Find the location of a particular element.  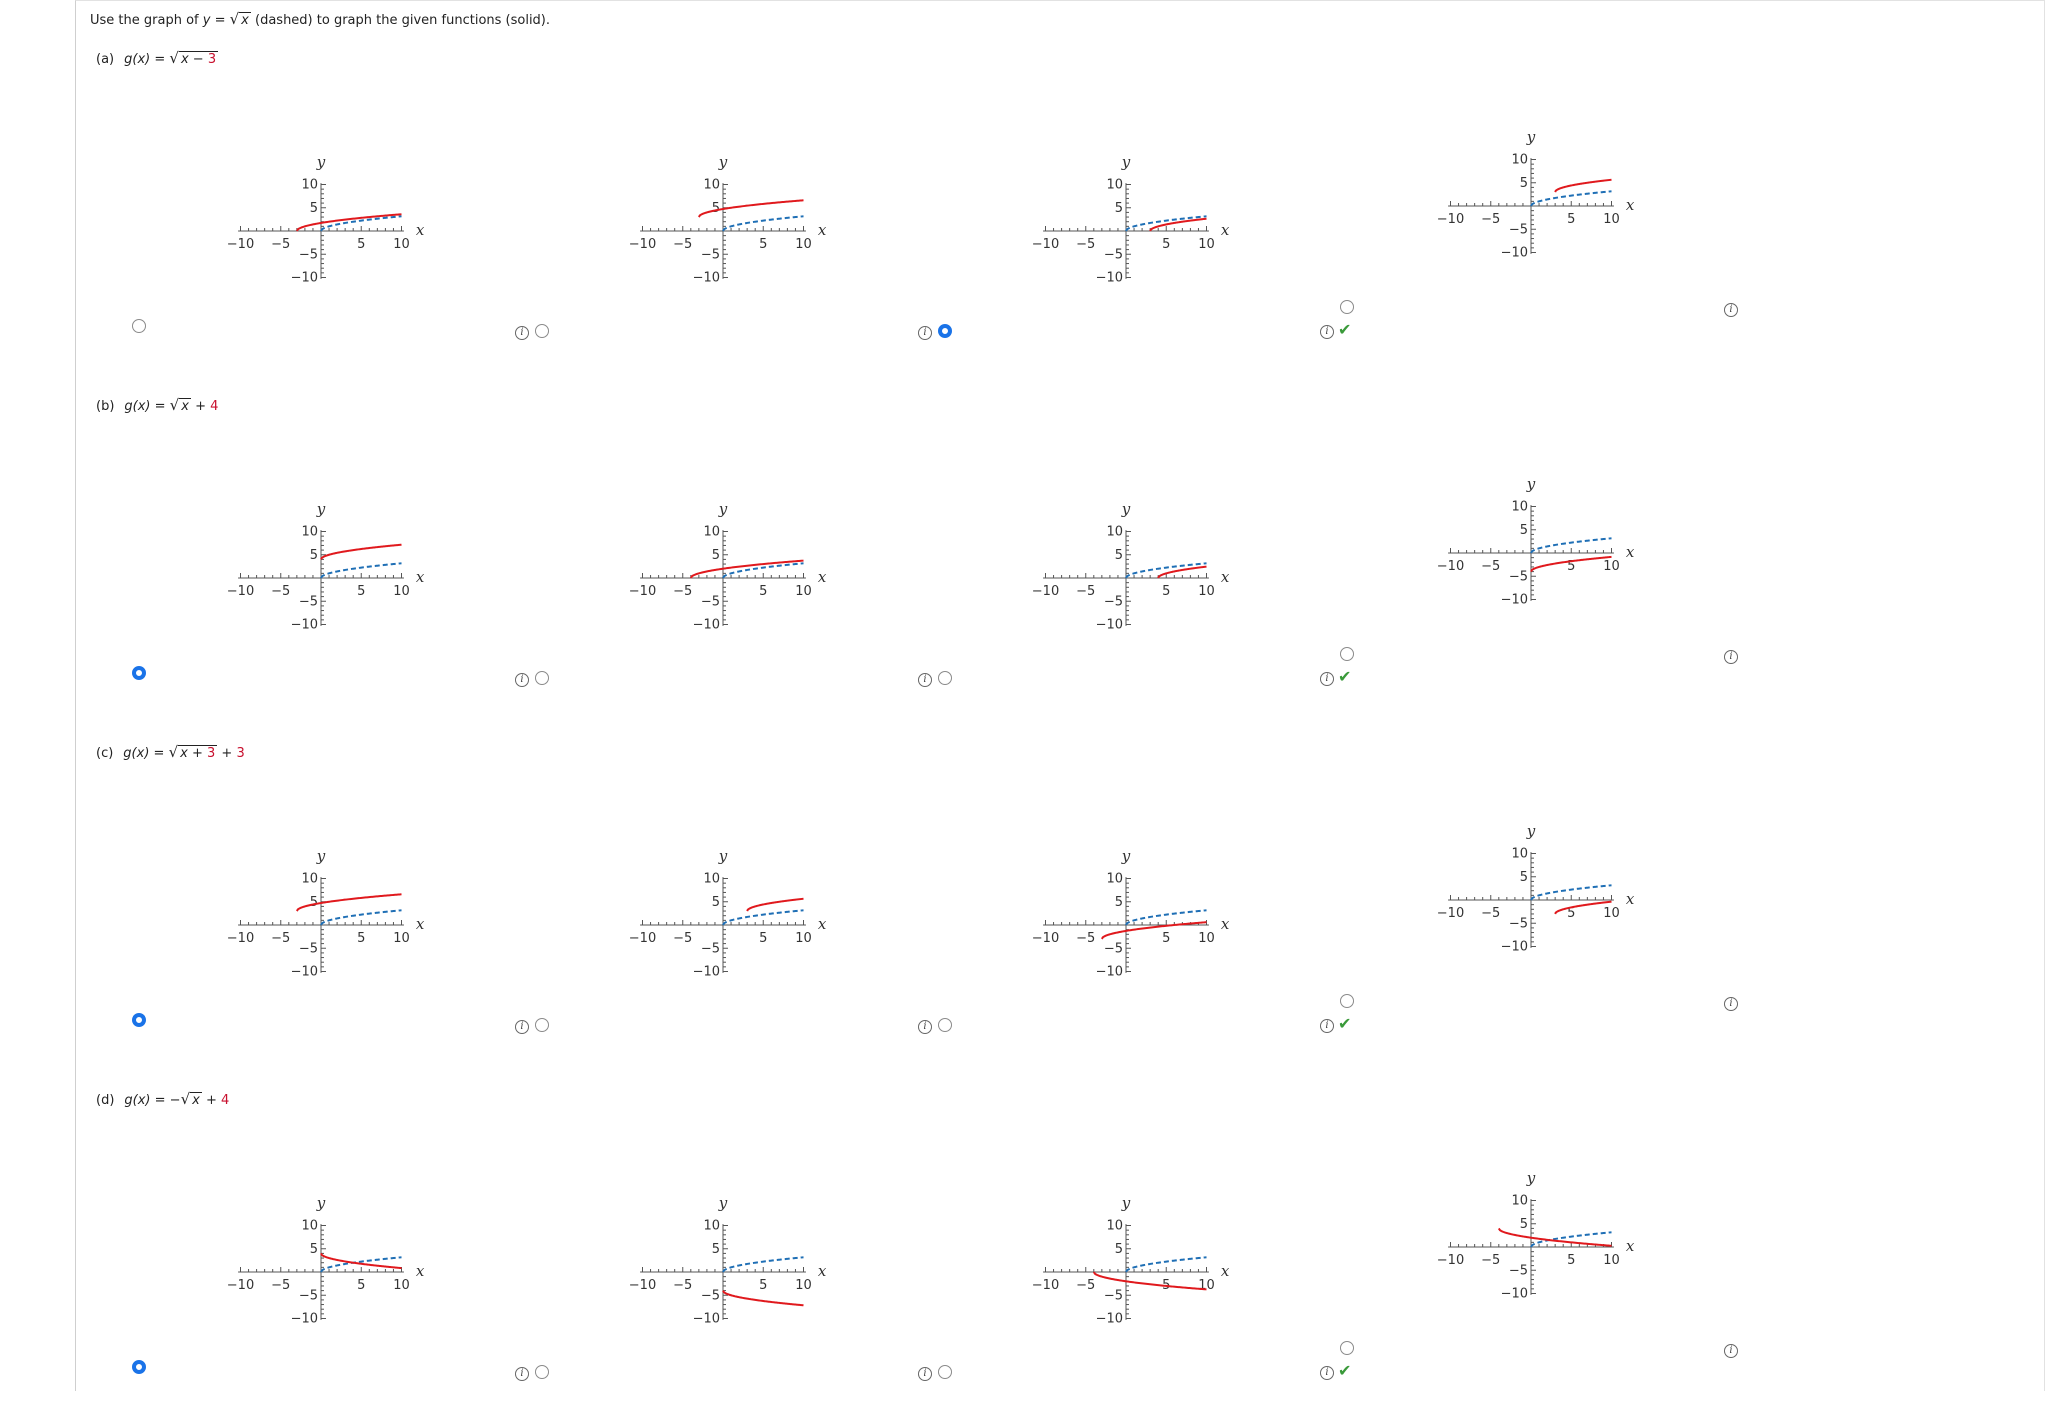

part-label: (d) g(x) = −√ x + 4 is located at coordinates (163, 1099).